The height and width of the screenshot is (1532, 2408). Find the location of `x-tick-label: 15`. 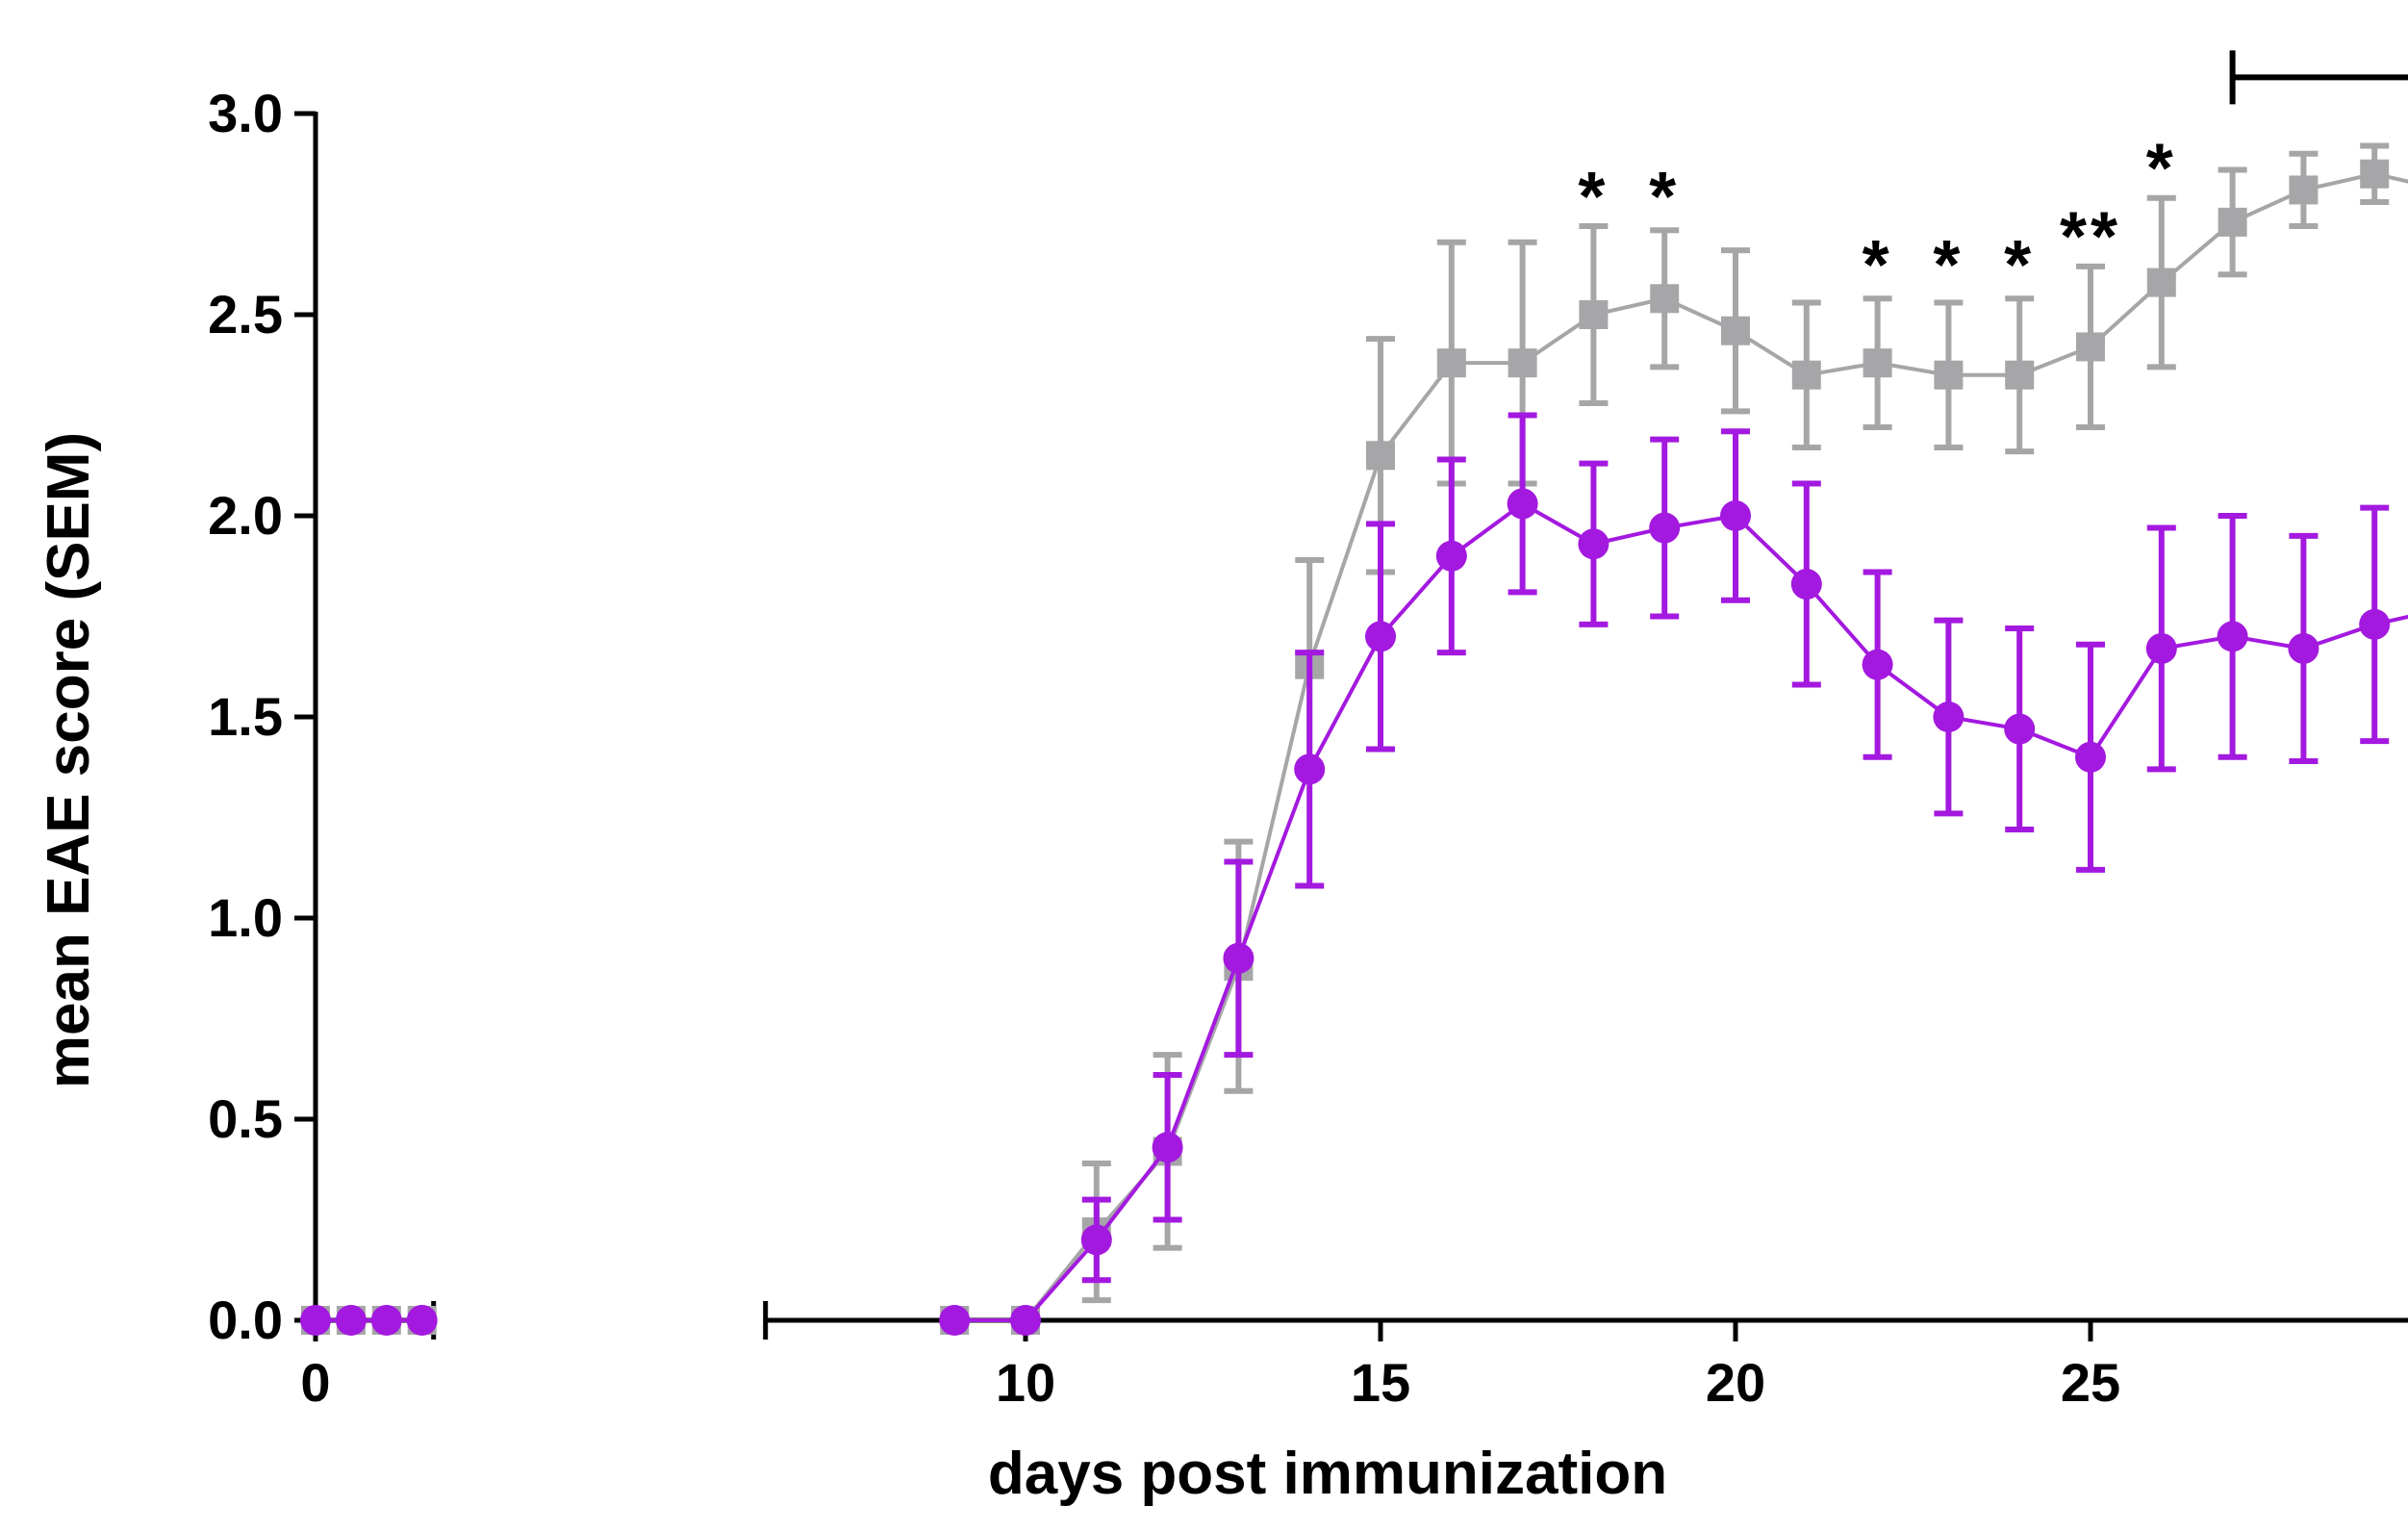

x-tick-label: 15 is located at coordinates (1380, 1383).